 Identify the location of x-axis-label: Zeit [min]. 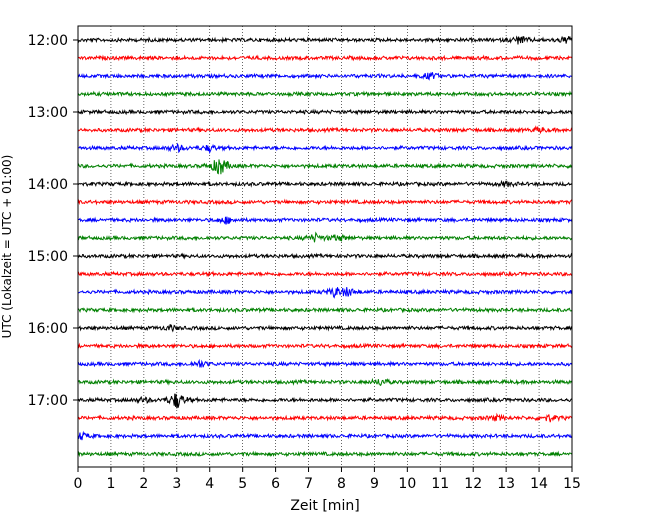
(324, 506).